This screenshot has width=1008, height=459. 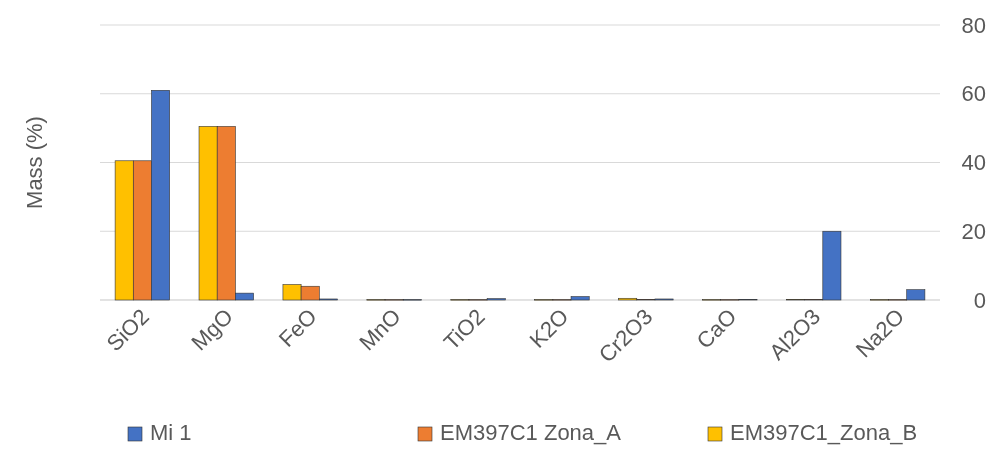 What do you see at coordinates (973, 231) in the screenshot?
I see `y-tick-label: 20` at bounding box center [973, 231].